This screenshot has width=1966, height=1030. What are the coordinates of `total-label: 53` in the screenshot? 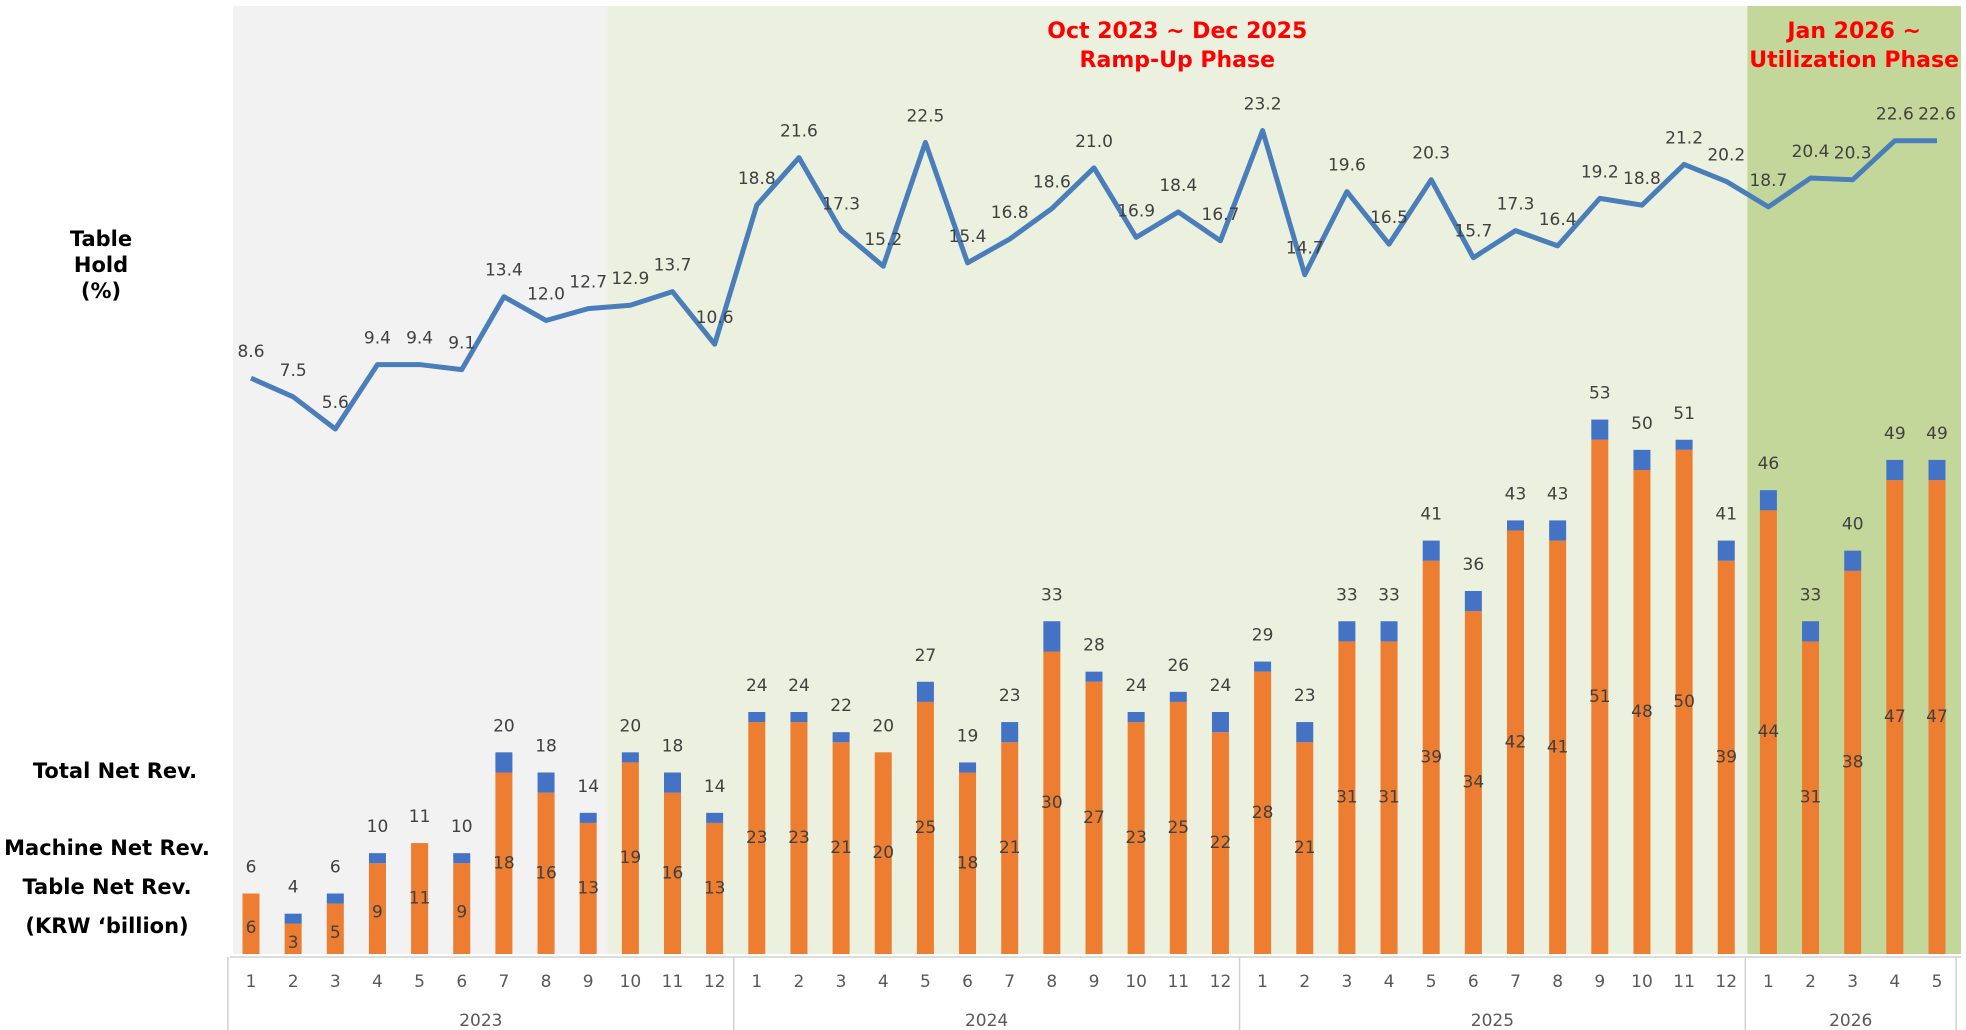 It's located at (1600, 394).